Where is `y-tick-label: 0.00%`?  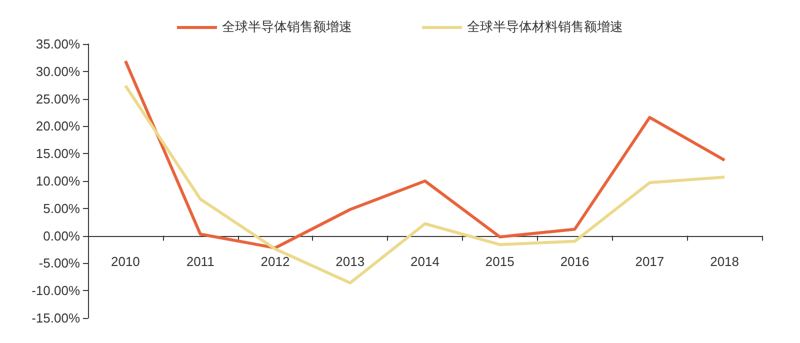
y-tick-label: 0.00% is located at coordinates (61, 236).